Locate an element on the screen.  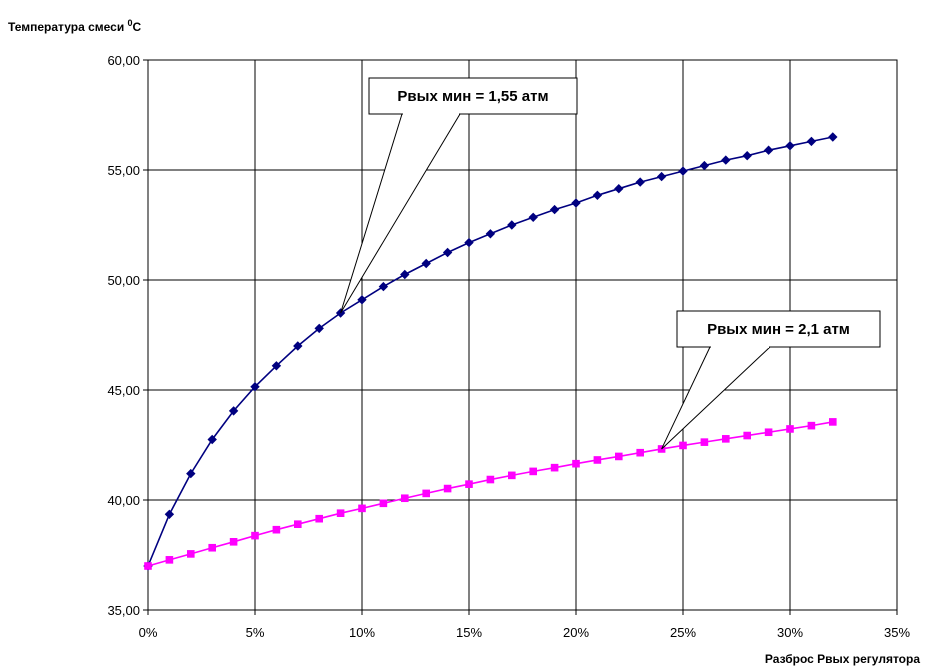
y-tick-label: 45,00 is located at coordinates (123, 390).